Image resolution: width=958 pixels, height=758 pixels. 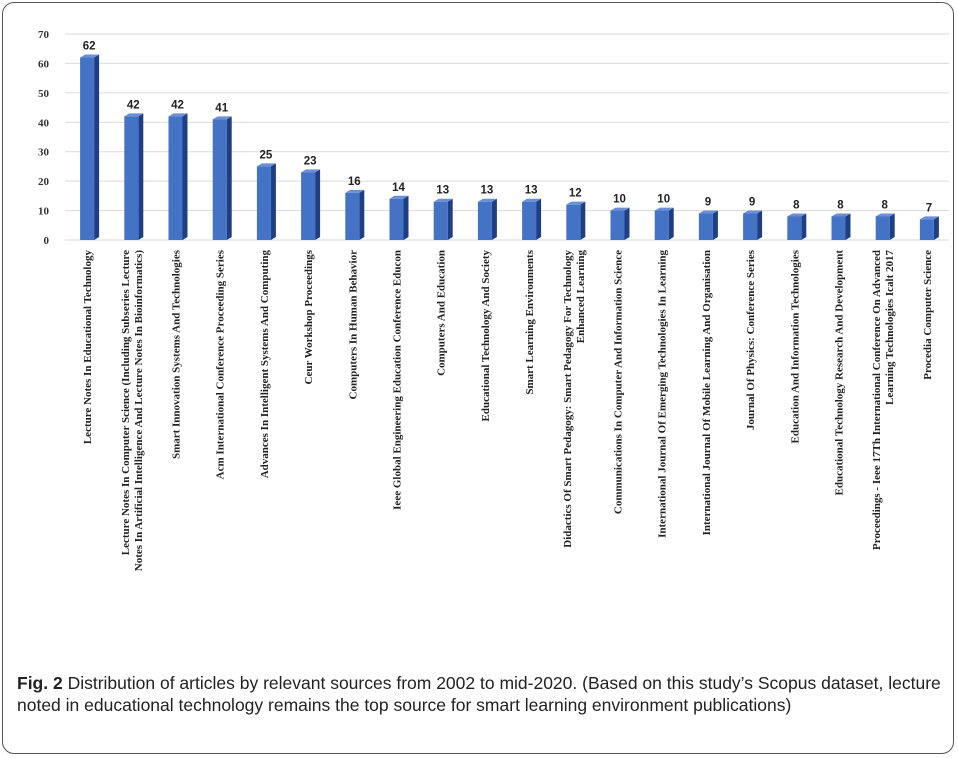 I want to click on x-tick-label-line: Computers In Human Behavior, so click(x=353, y=325).